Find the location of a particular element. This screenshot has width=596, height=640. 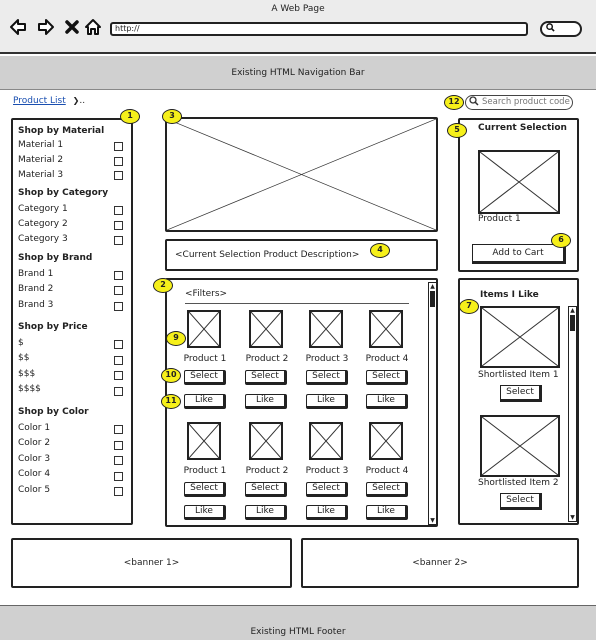

current-selection-image is located at coordinates (519, 182).